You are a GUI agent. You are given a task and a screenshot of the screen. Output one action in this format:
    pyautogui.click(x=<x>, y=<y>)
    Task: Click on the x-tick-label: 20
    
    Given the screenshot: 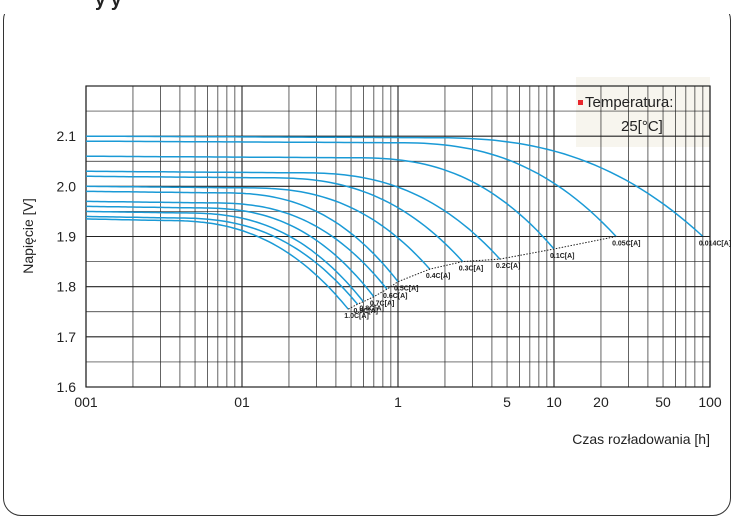 What is the action you would take?
    pyautogui.click(x=601, y=402)
    